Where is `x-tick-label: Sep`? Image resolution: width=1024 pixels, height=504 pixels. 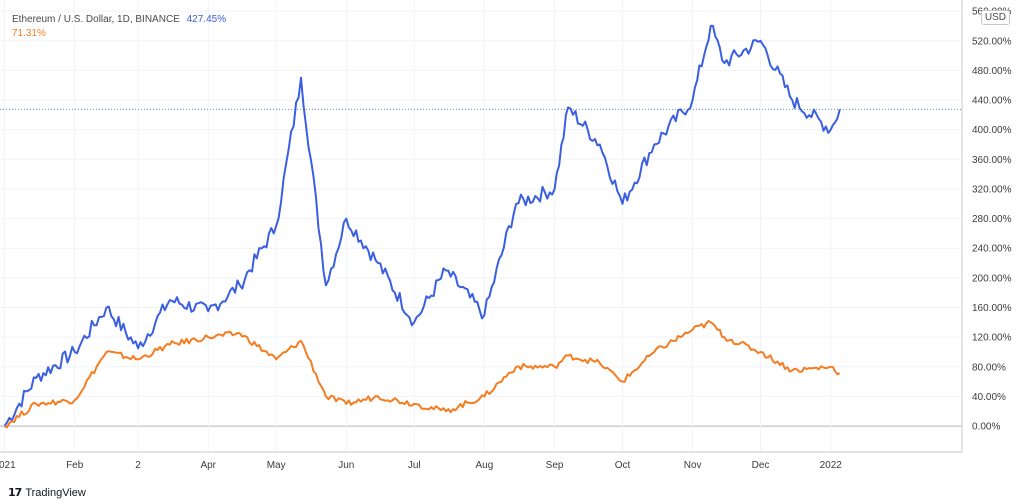
x-tick-label: Sep is located at coordinates (555, 465).